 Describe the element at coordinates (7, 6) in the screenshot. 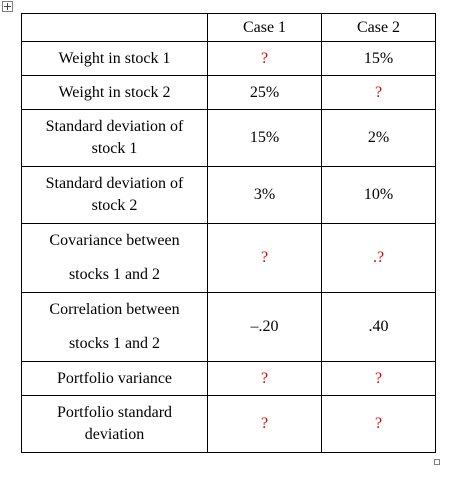

I see `table-move-handle` at that location.